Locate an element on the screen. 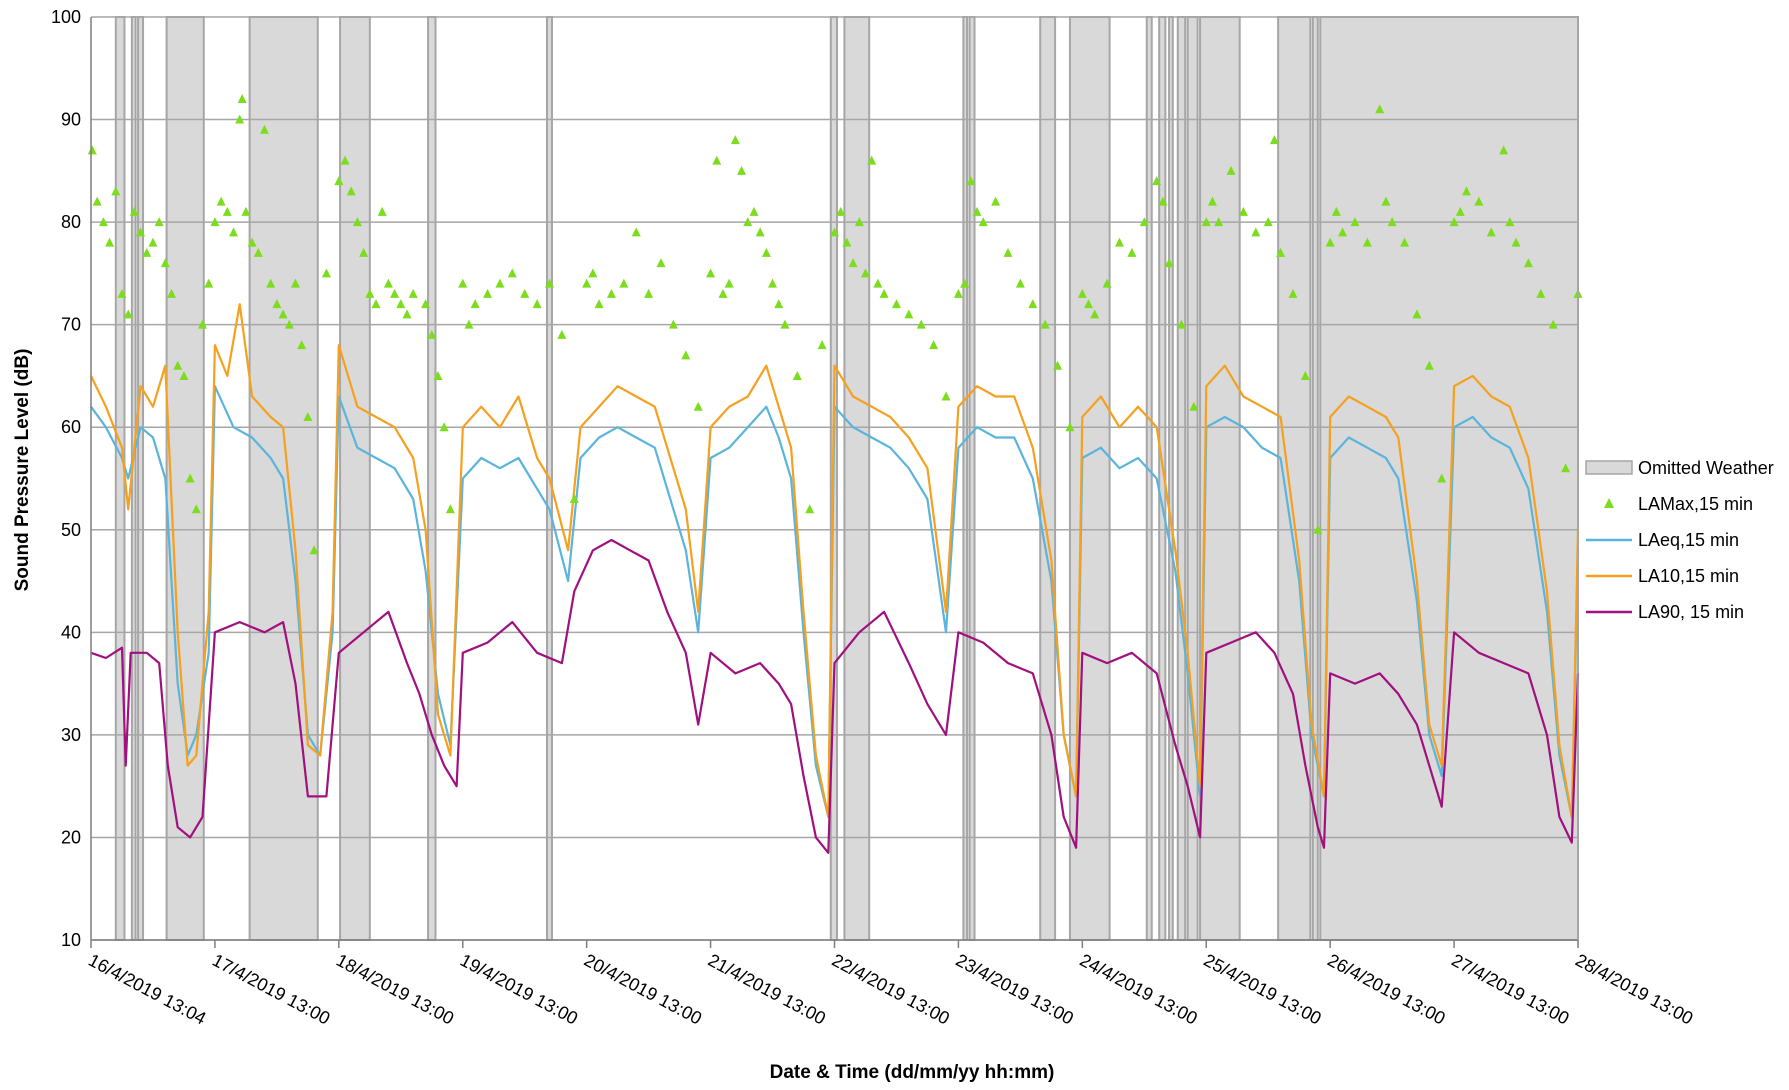 The image size is (1789, 1090). x-tick-label: 23/4/2019 13:00 is located at coordinates (1015, 989).